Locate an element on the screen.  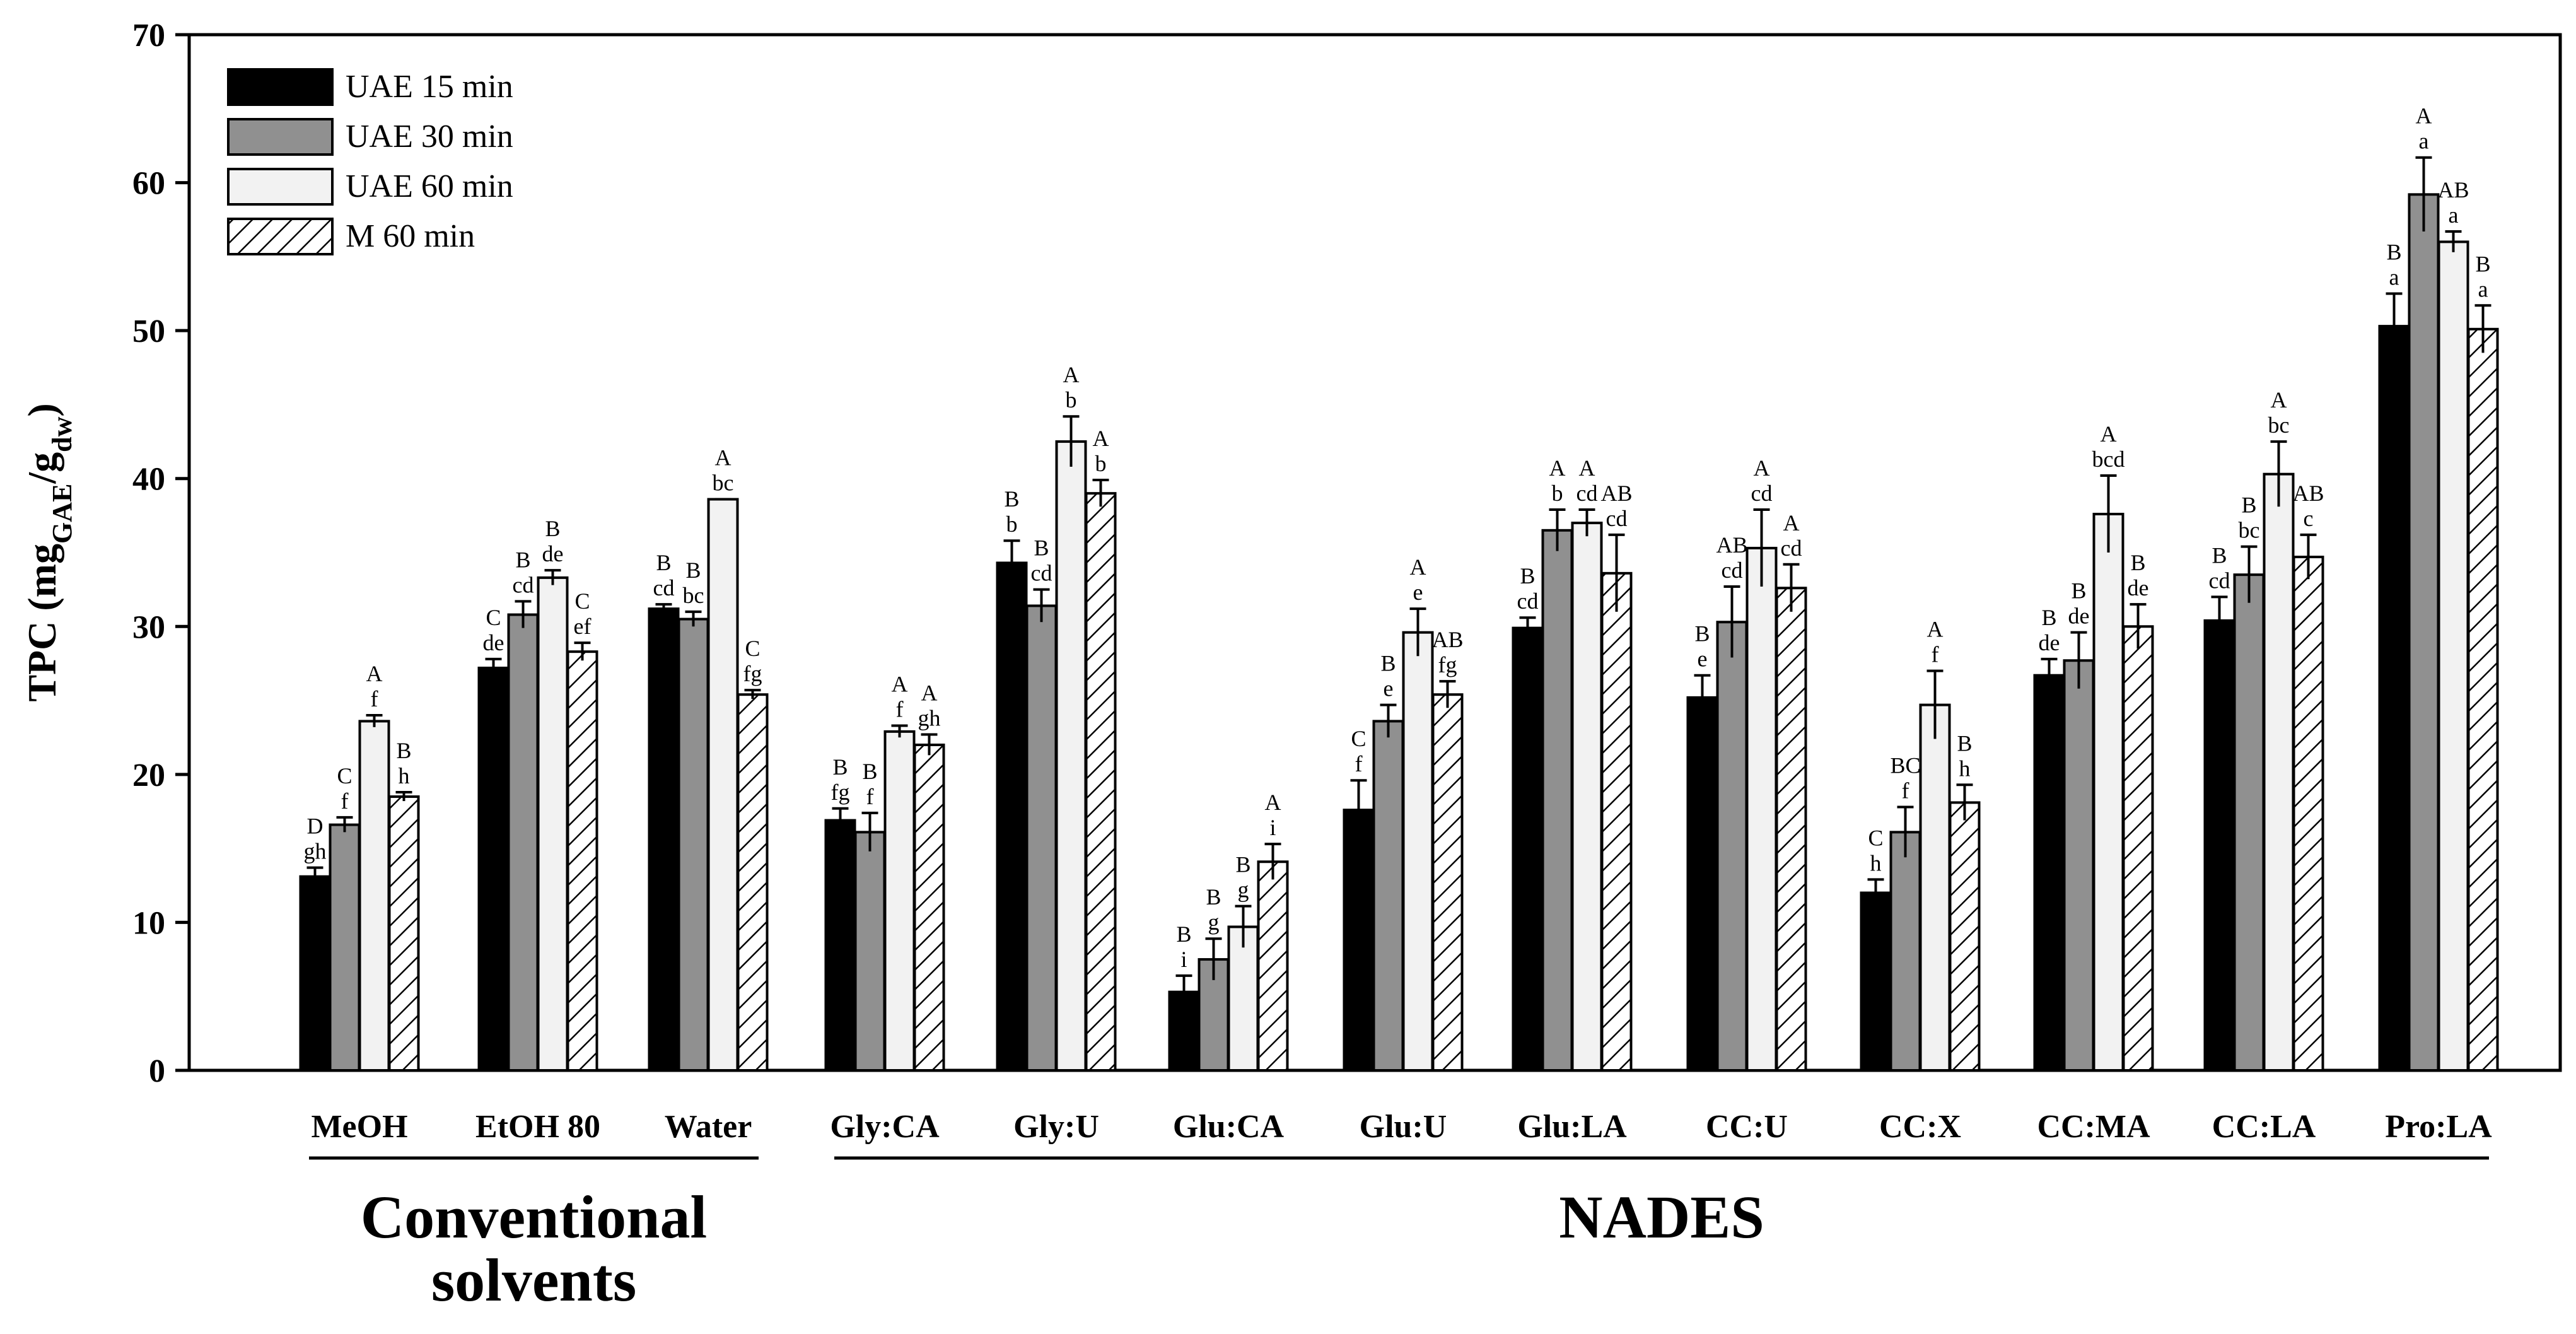
y-tick-label: 50 is located at coordinates (149, 331).